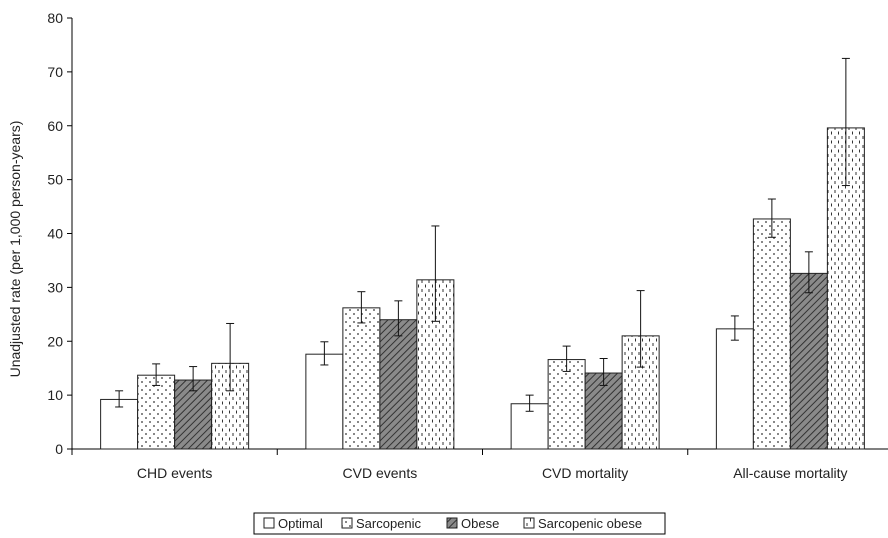  Describe the element at coordinates (380, 473) in the screenshot. I see `x-category-label: CVD events` at that location.